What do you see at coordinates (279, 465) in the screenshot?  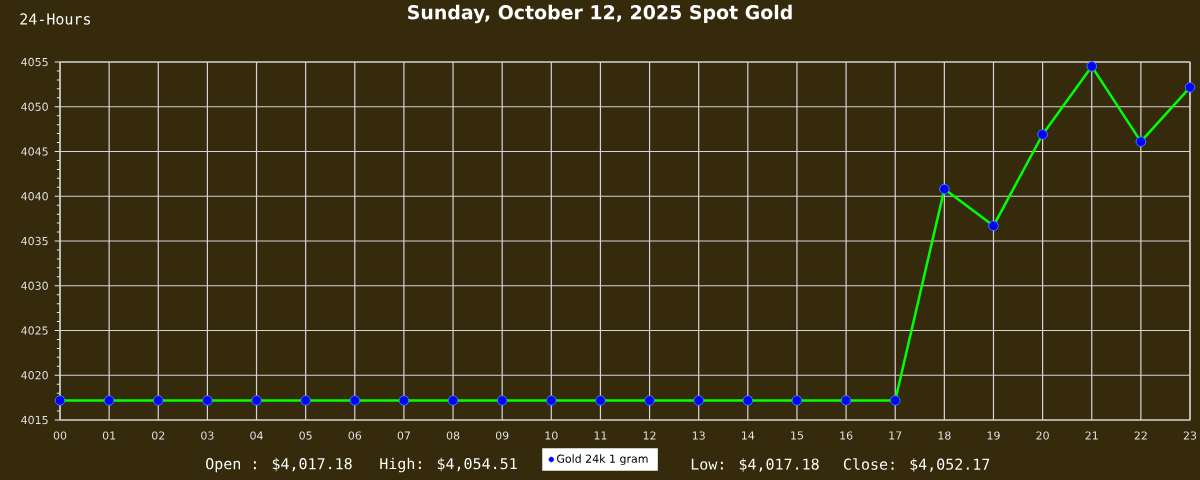 I see `text: Open : $4,017.18` at bounding box center [279, 465].